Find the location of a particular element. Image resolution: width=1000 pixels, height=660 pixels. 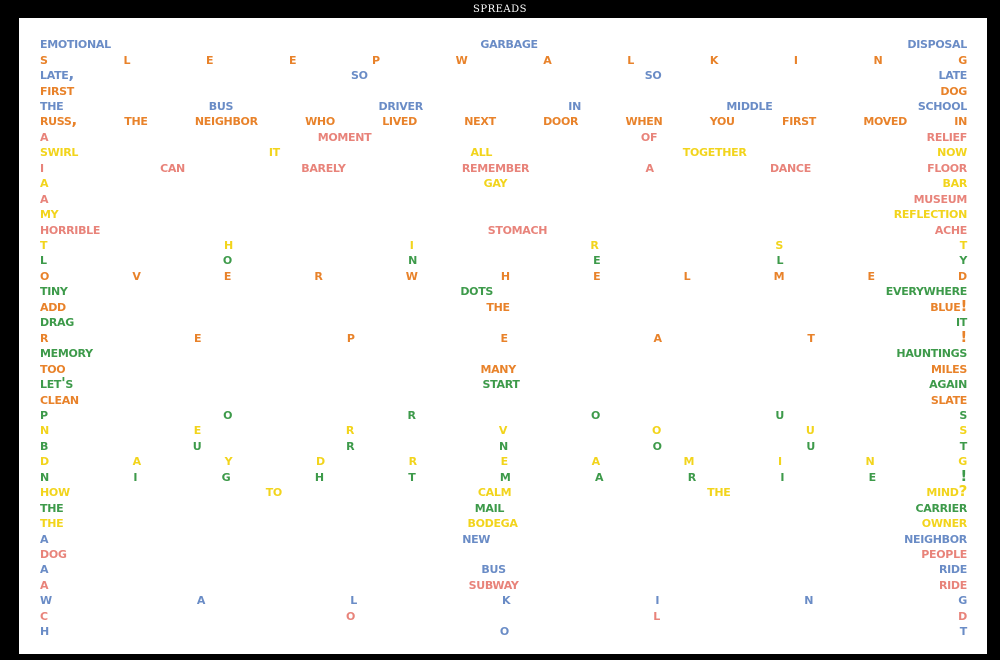

poem-word: E is located at coordinates (872, 475).